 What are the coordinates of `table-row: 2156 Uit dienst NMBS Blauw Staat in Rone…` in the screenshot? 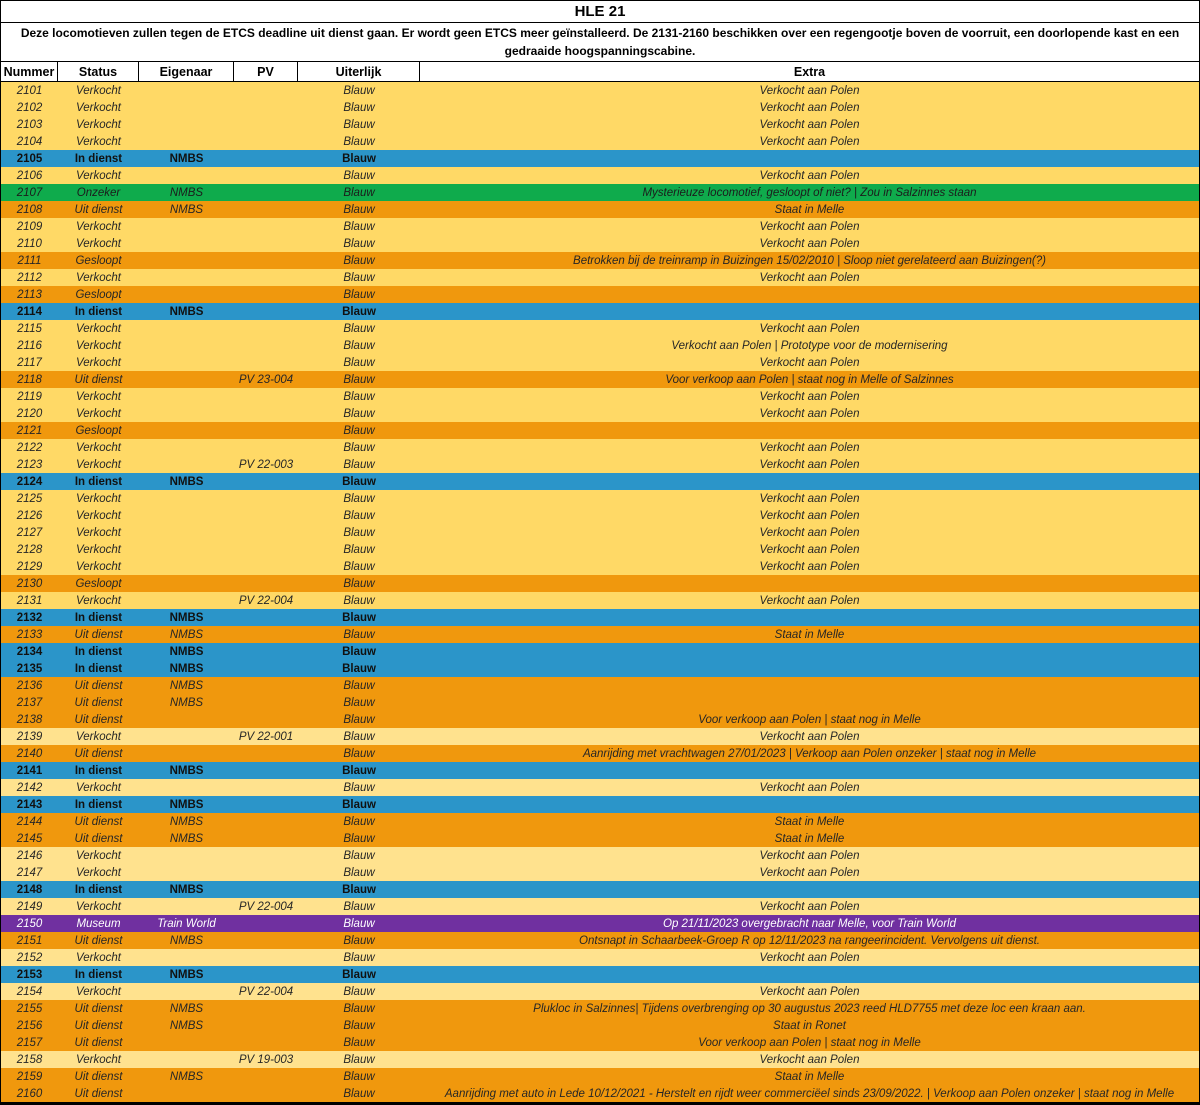 It's located at (600, 1025).